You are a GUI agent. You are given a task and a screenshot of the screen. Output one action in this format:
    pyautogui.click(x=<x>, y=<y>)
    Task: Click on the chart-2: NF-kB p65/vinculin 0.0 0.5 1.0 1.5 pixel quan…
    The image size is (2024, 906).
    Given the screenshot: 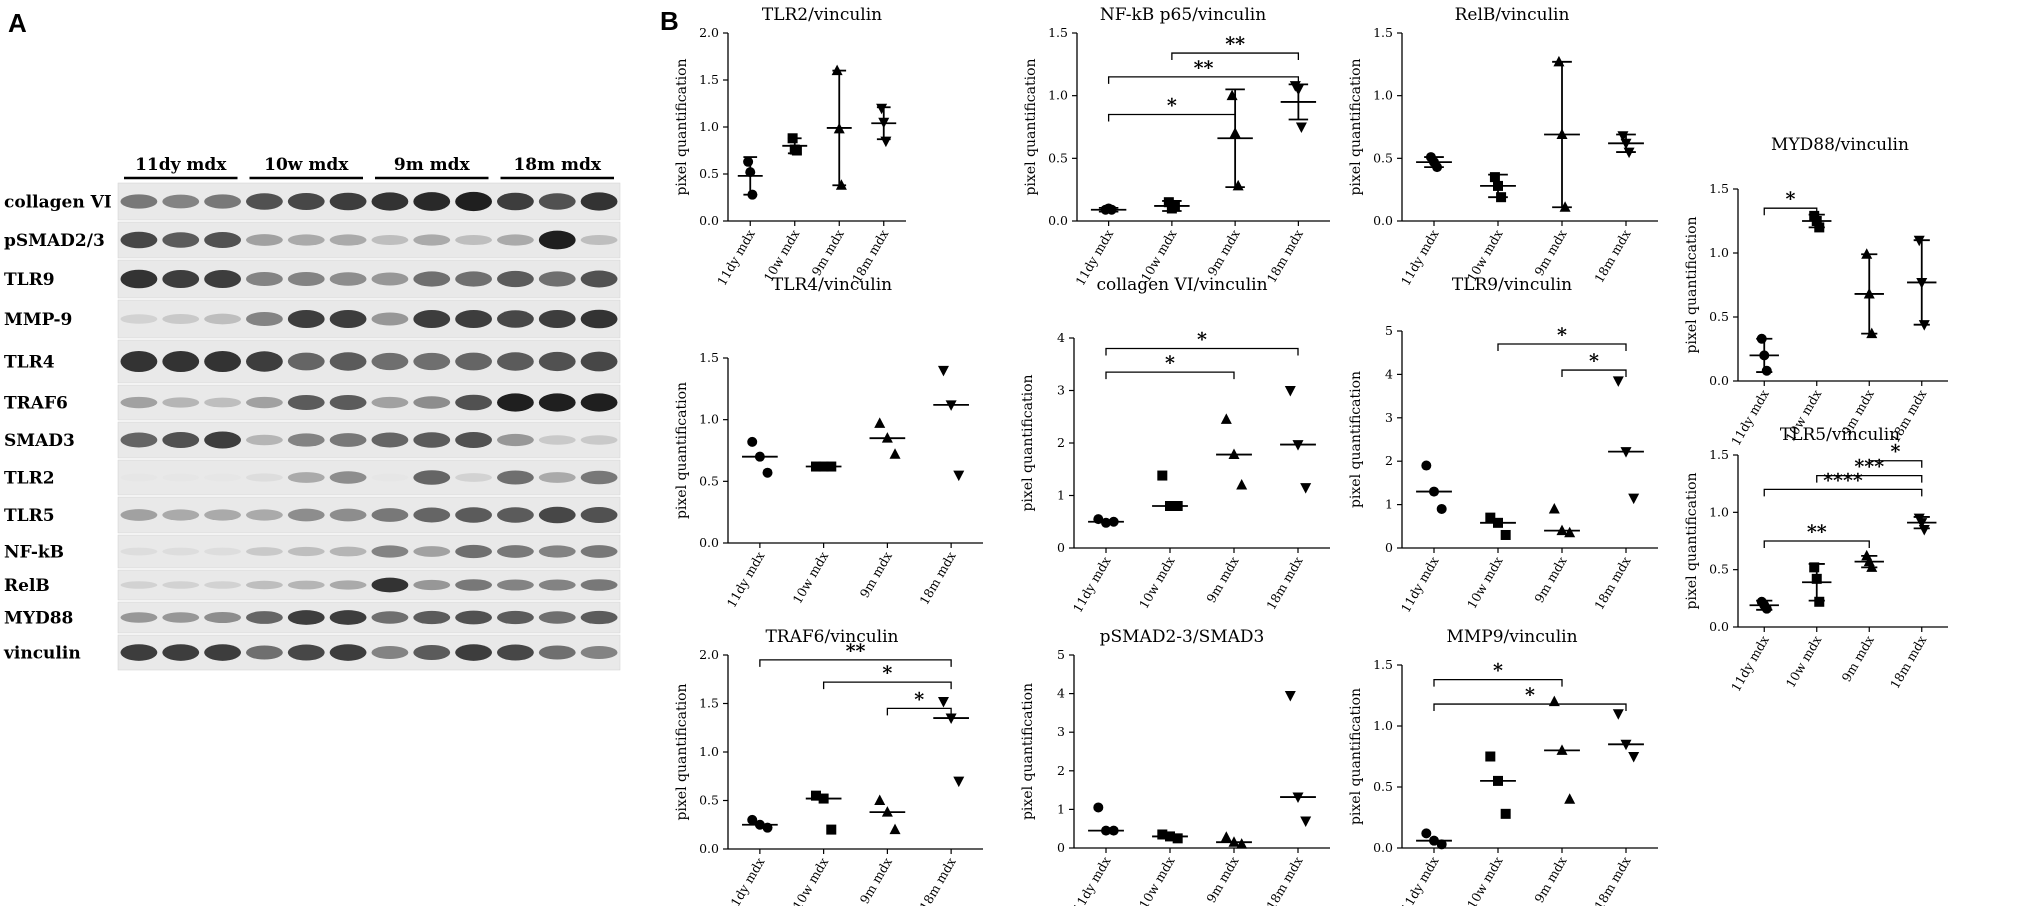 What is the action you would take?
    pyautogui.click(x=1176, y=146)
    